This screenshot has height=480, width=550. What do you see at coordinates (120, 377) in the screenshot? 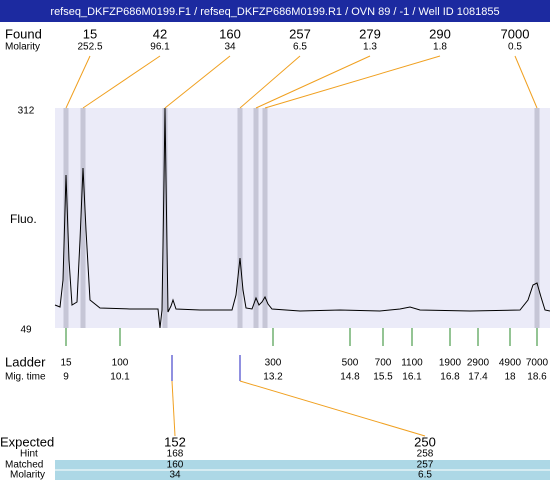
I see `migtime-value: 10.1` at bounding box center [120, 377].